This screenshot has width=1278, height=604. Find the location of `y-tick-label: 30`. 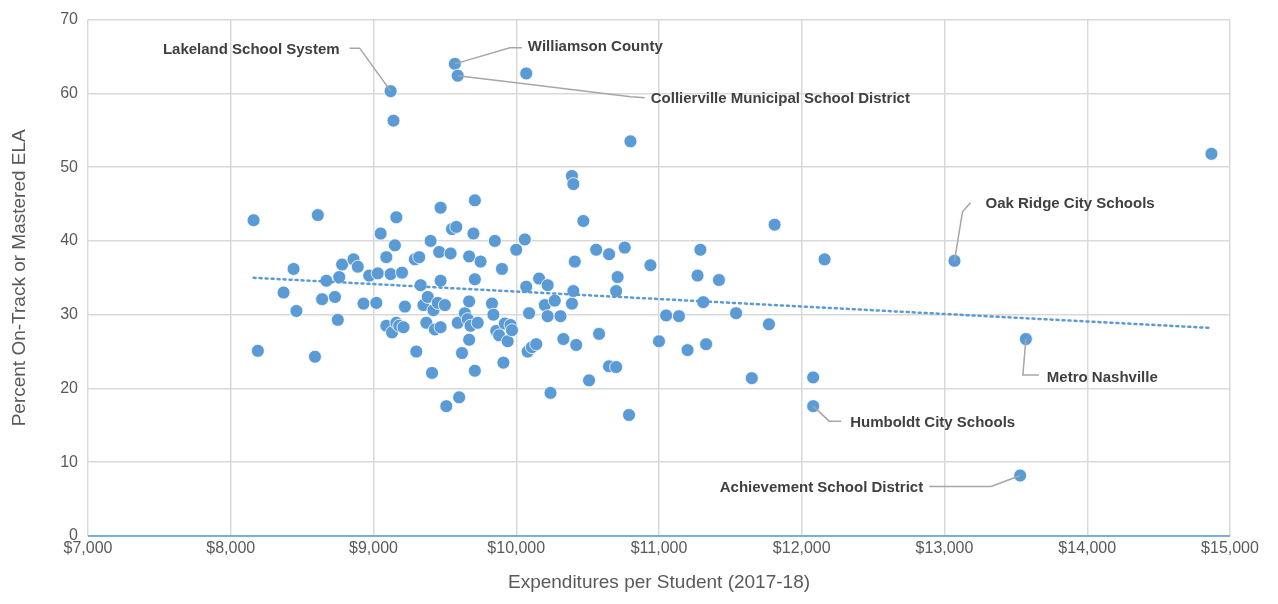

y-tick-label: 30 is located at coordinates (69, 314).